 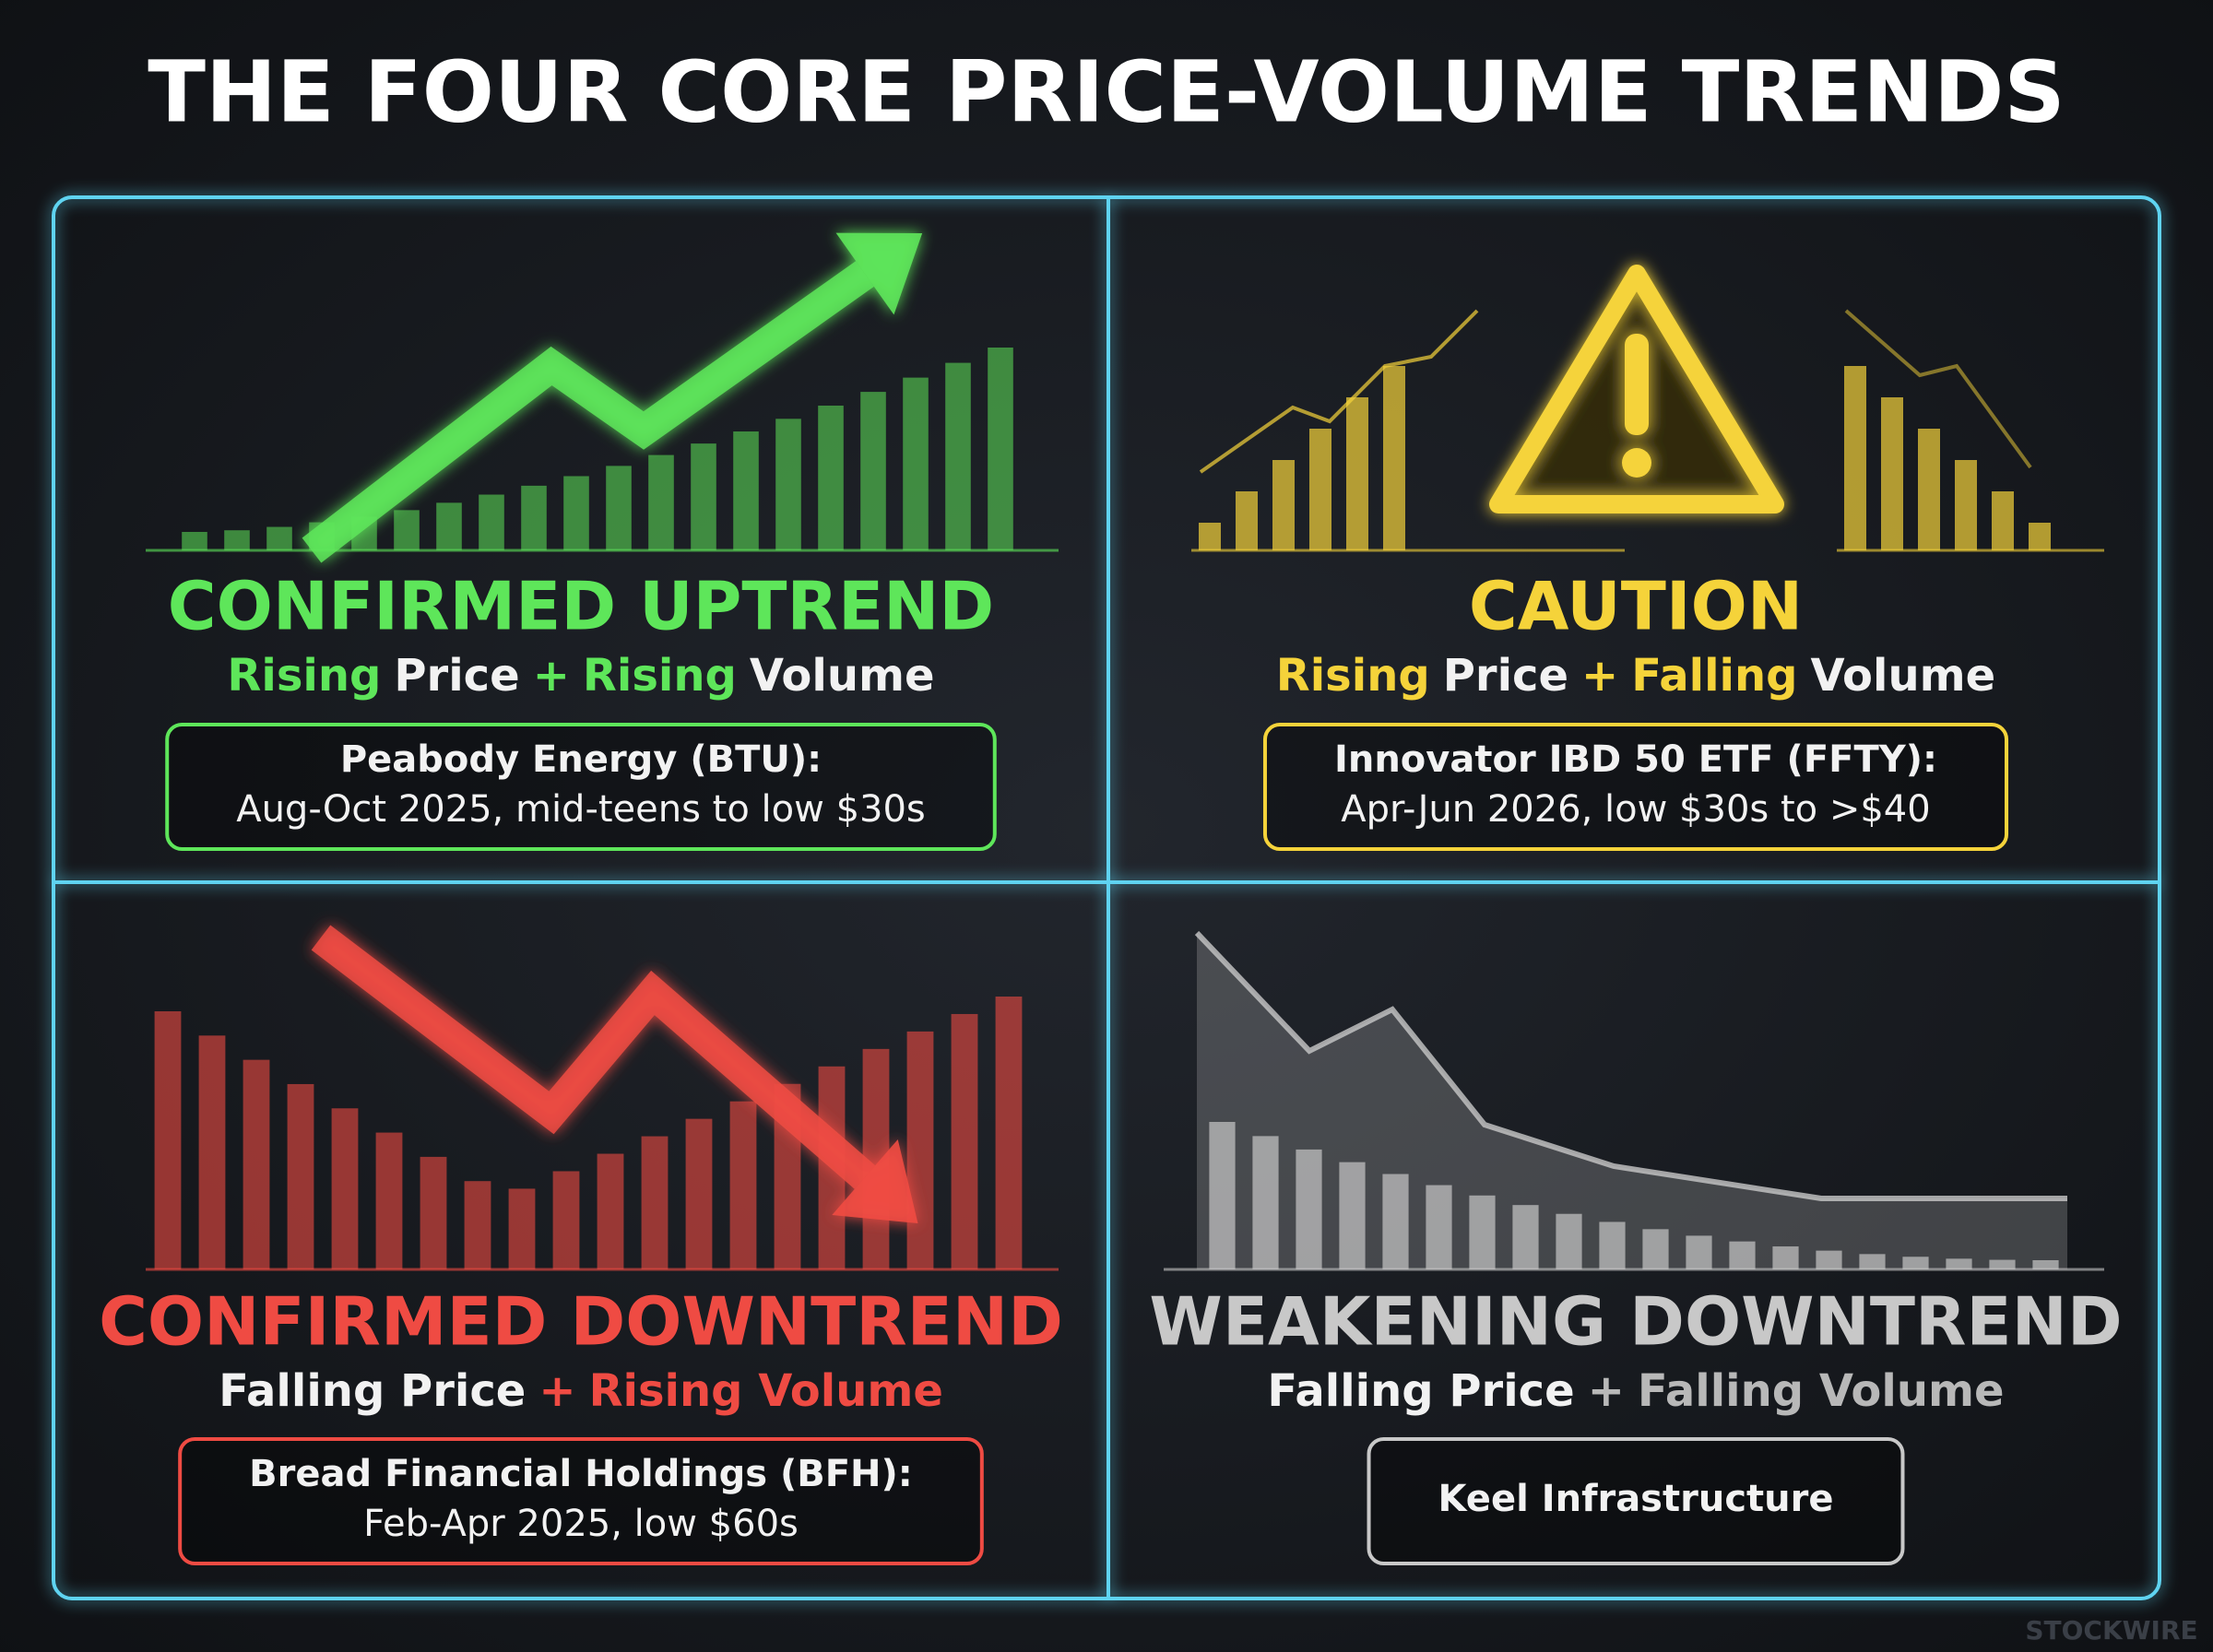 What do you see at coordinates (1635, 759) in the screenshot?
I see `example-line: Innovator IBD 50 ETF (FFTY):` at bounding box center [1635, 759].